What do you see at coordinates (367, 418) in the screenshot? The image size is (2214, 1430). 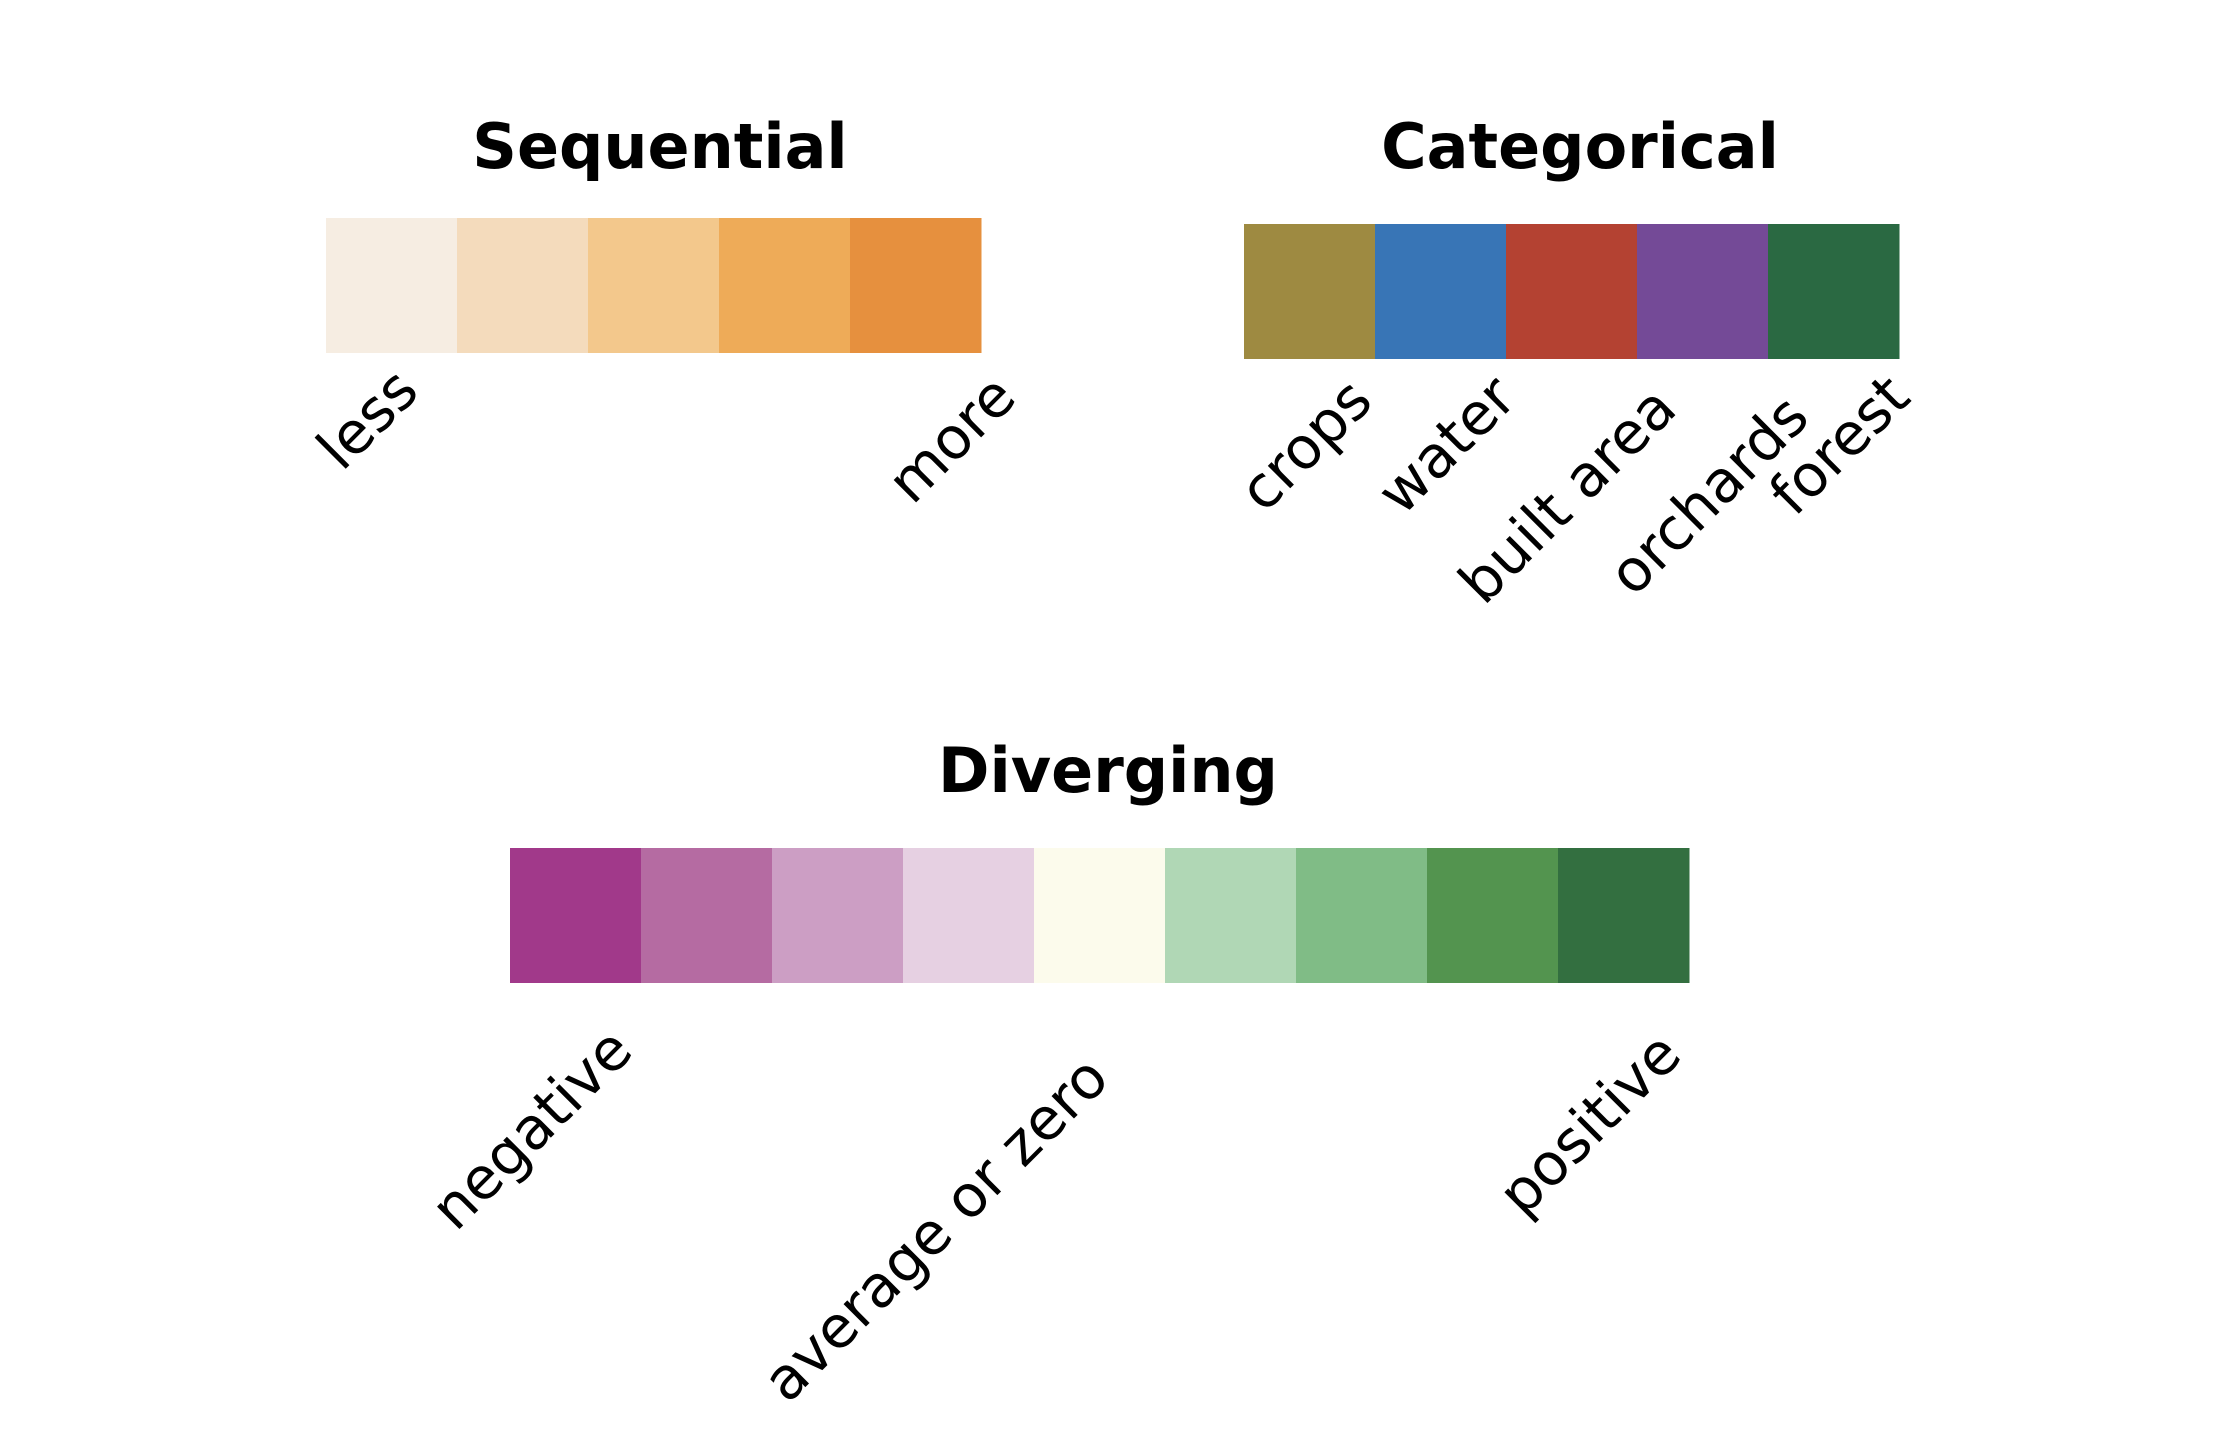 I see `sequential-label-less: less` at bounding box center [367, 418].